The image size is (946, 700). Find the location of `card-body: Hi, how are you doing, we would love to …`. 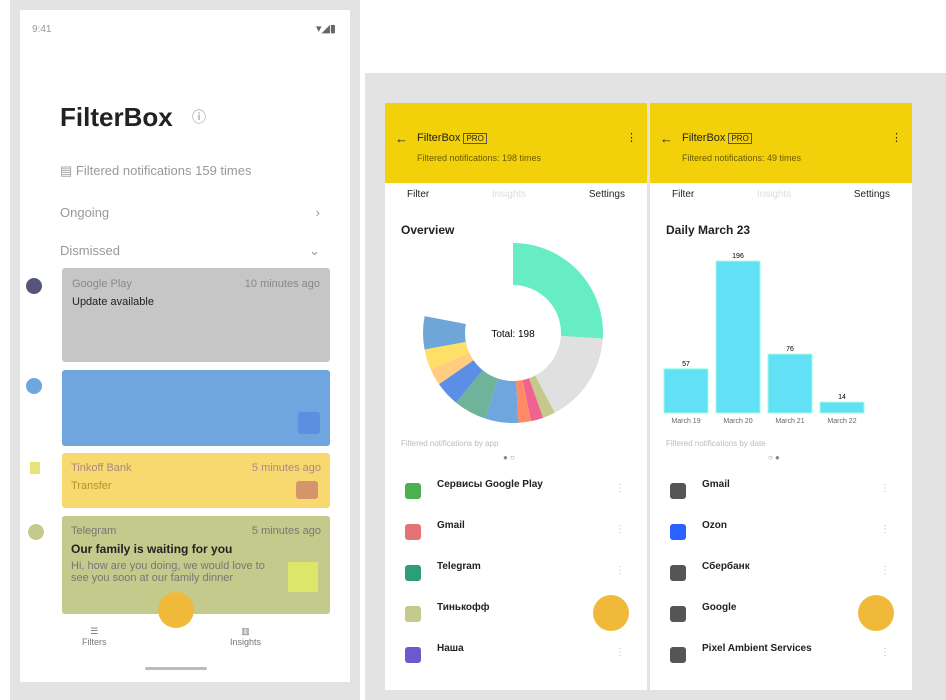

card-body: Hi, how are you doing, we would love to … is located at coordinates (168, 572).